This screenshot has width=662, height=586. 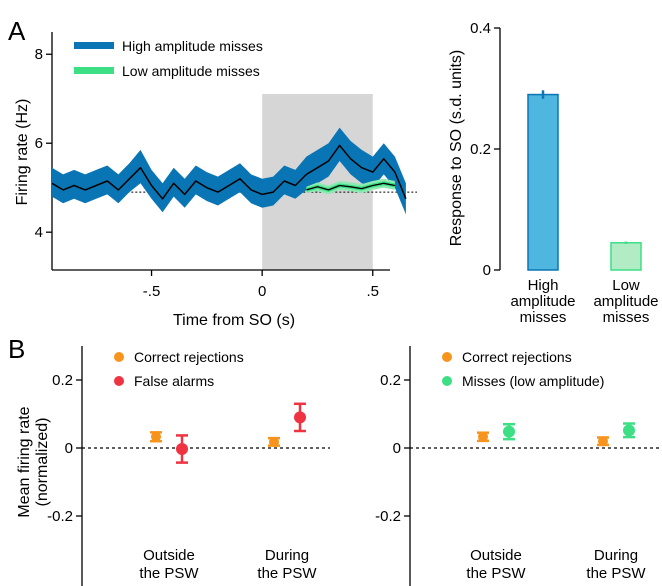 What do you see at coordinates (456, 148) in the screenshot?
I see `y-axis-label: Response to SO (s.d. units)` at bounding box center [456, 148].